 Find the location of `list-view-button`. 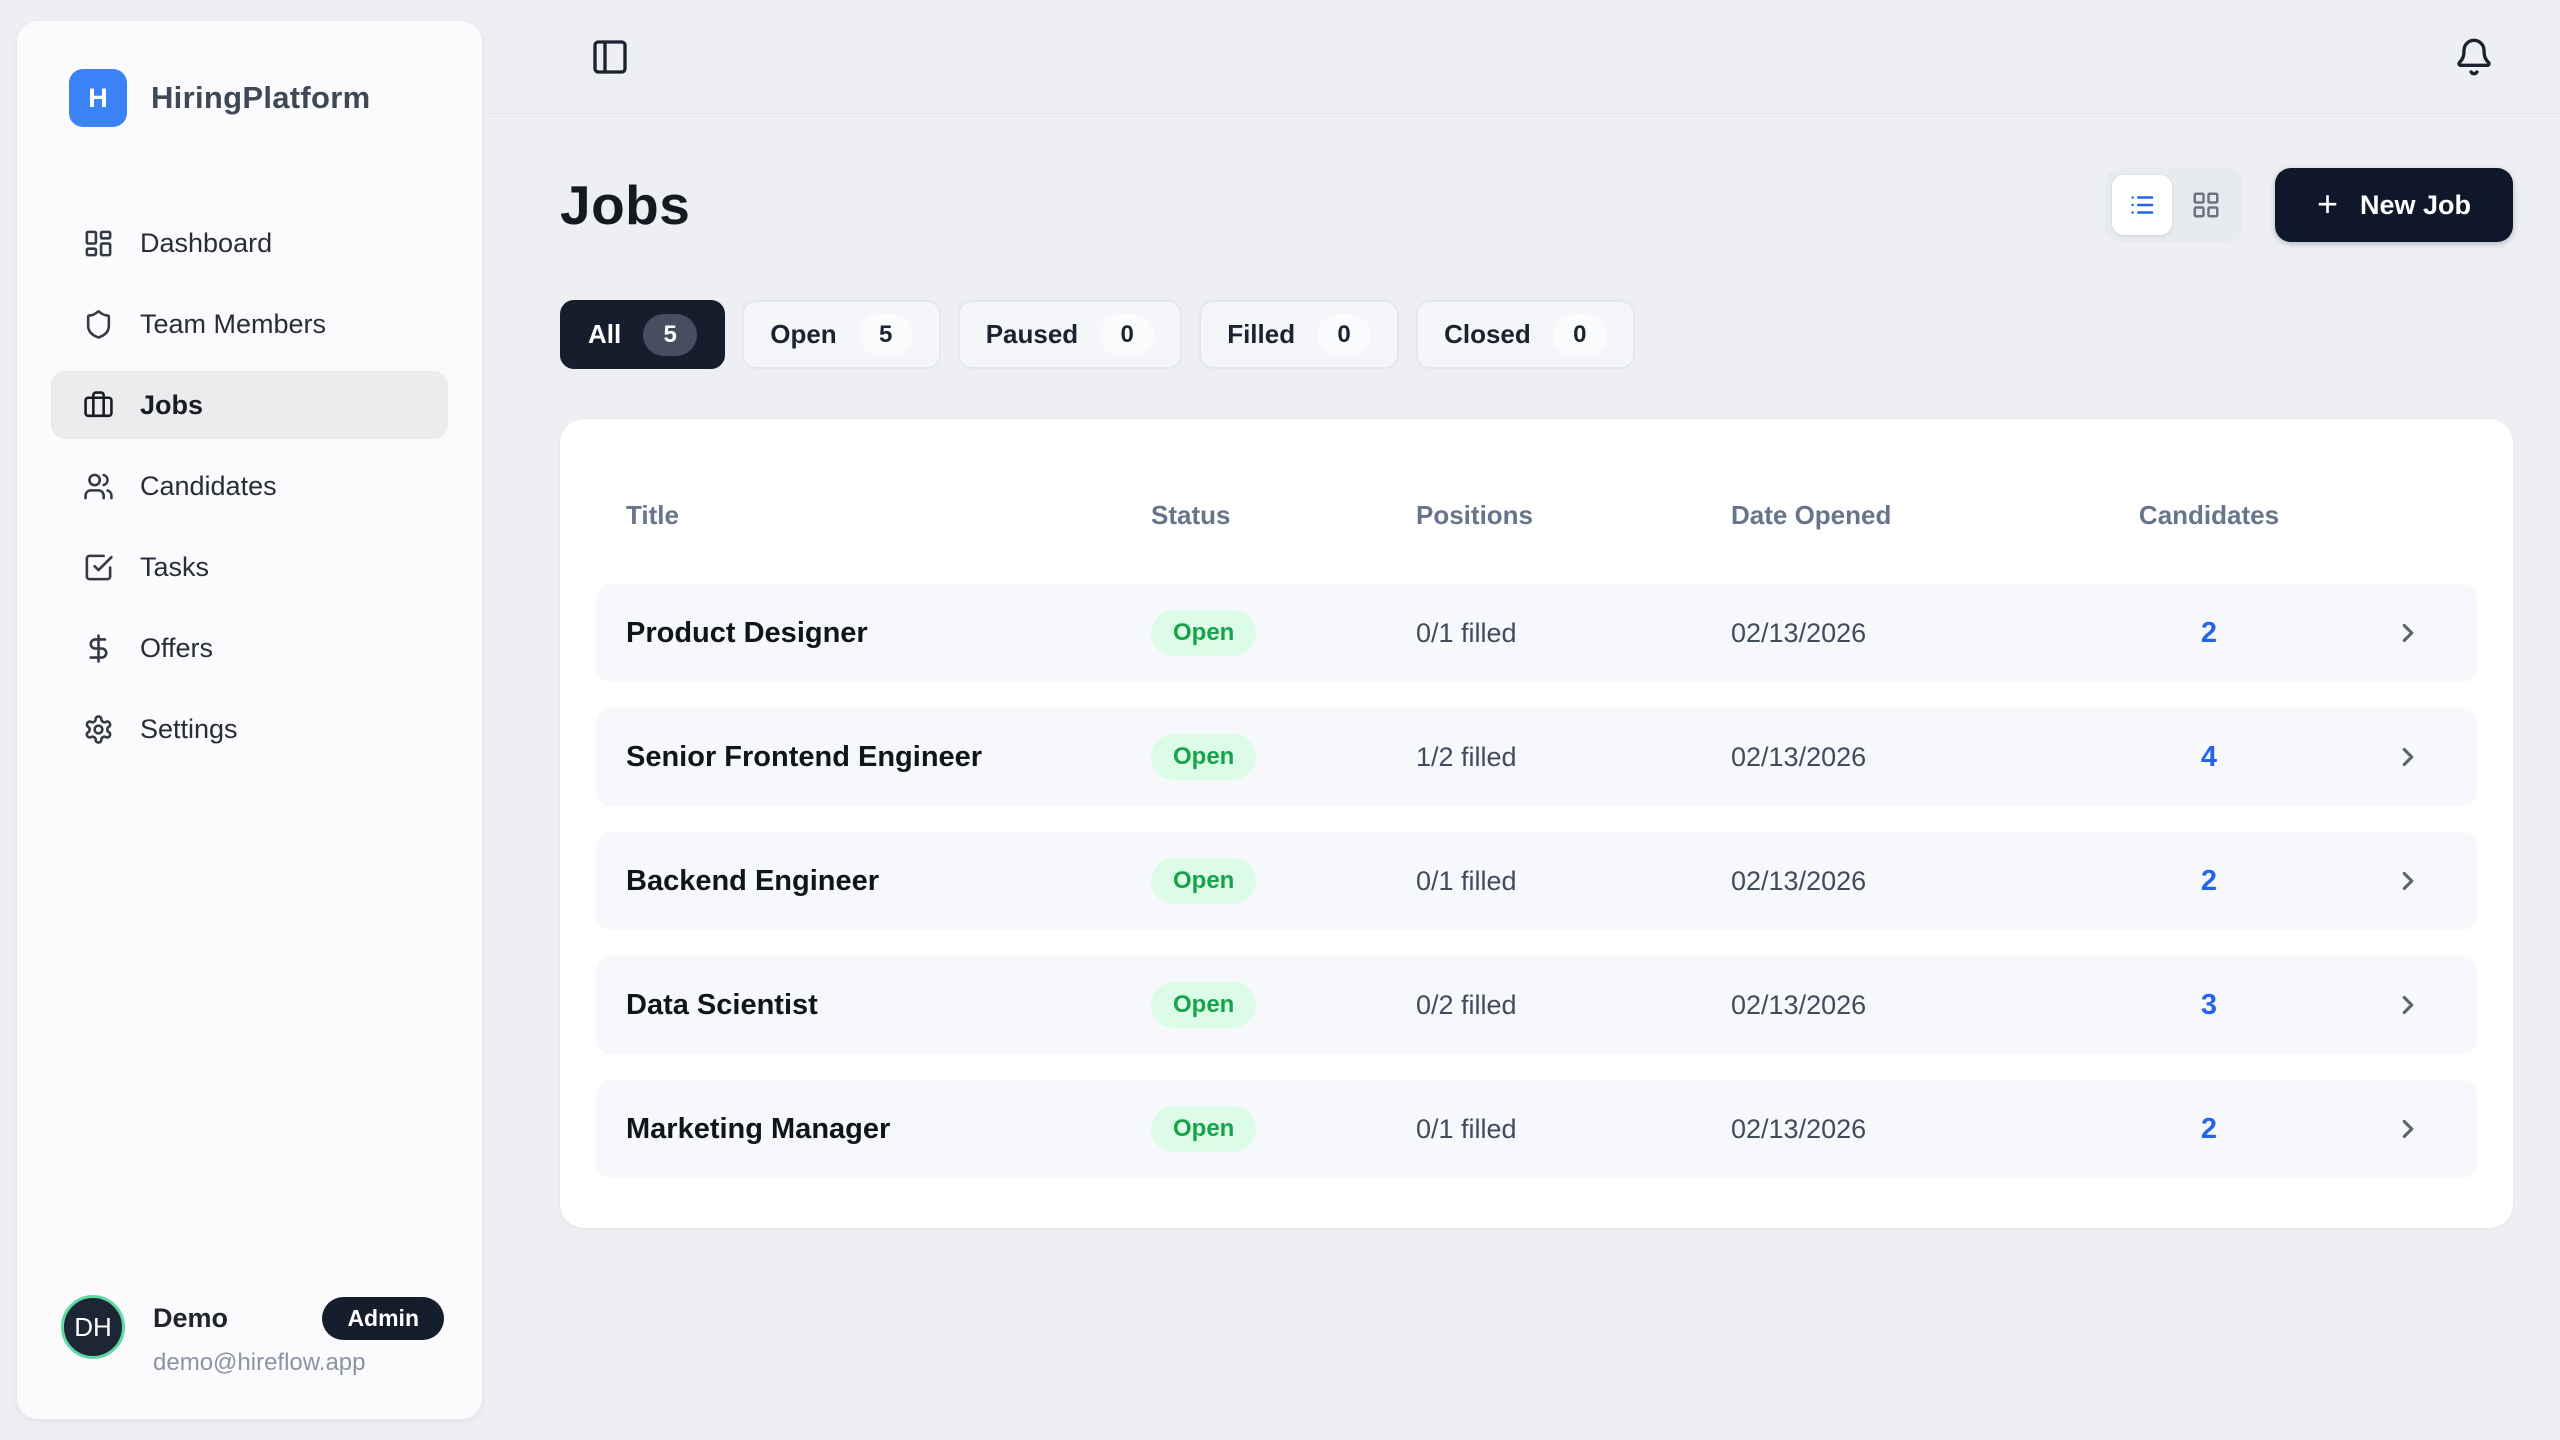

list-view-button is located at coordinates (2141, 205).